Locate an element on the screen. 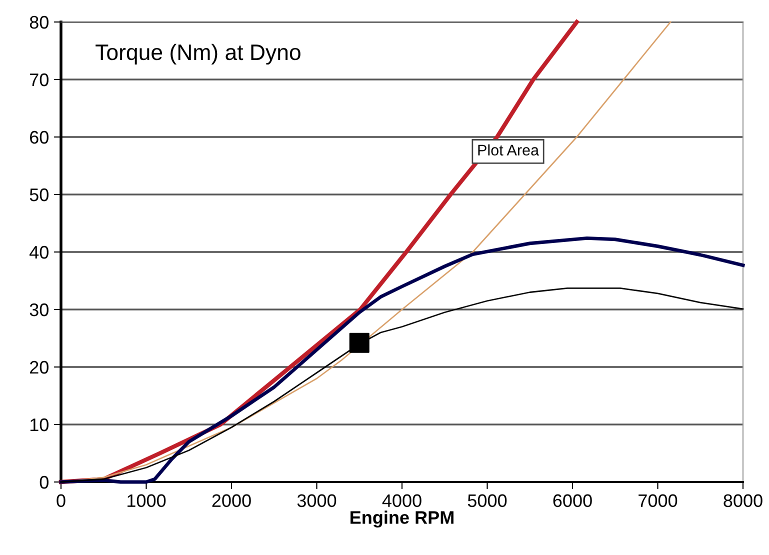 This screenshot has height=555, width=769. y-tick-label: 10 is located at coordinates (39, 425).